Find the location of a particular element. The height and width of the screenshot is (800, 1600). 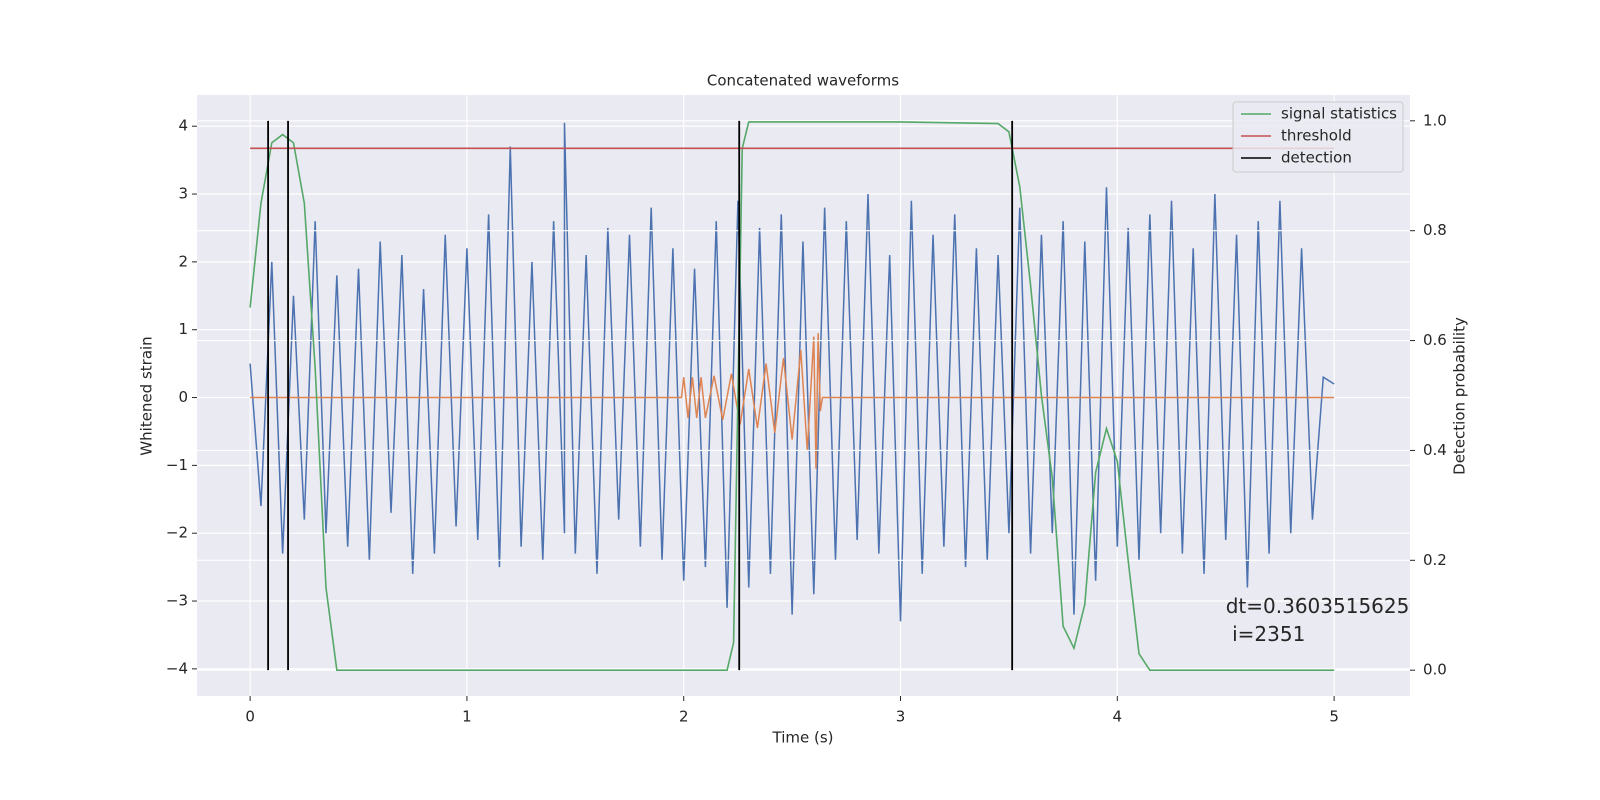

y-axis-label: Whitened strain is located at coordinates (147, 395).